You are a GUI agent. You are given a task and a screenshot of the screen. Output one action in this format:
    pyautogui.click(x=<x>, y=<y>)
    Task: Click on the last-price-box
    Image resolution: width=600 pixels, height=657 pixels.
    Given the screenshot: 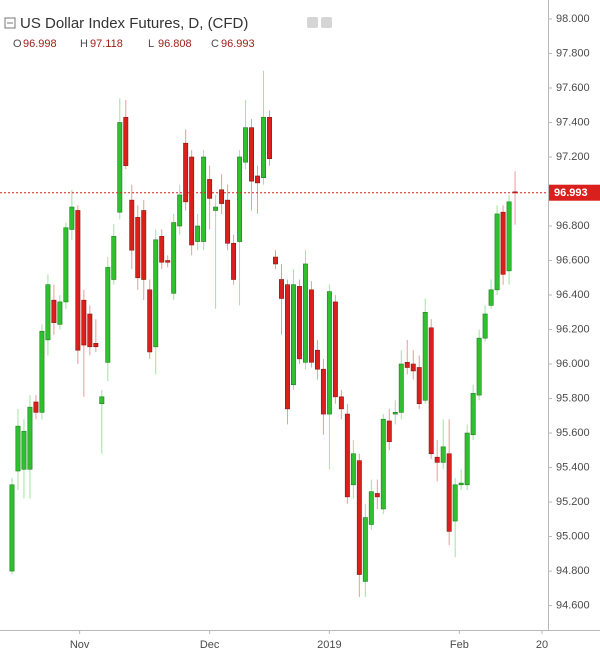 What is the action you would take?
    pyautogui.click(x=574, y=192)
    